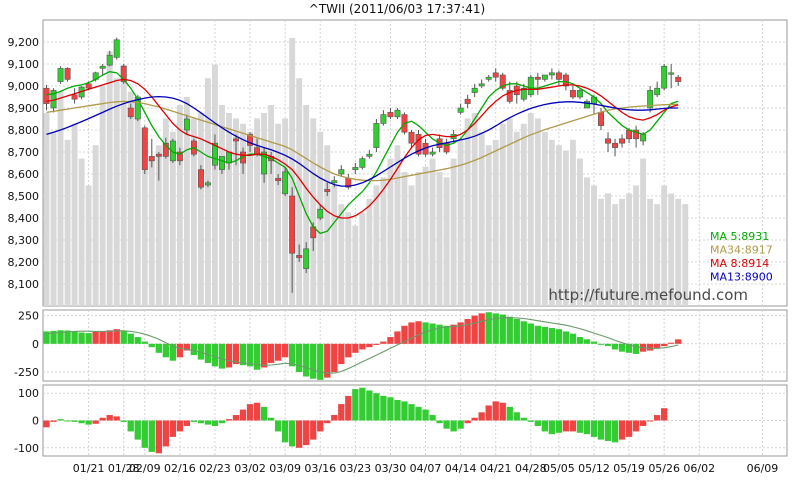 The width and height of the screenshot is (800, 480). Describe the element at coordinates (559, 468) in the screenshot. I see `x-tick-label: 05/05` at that location.